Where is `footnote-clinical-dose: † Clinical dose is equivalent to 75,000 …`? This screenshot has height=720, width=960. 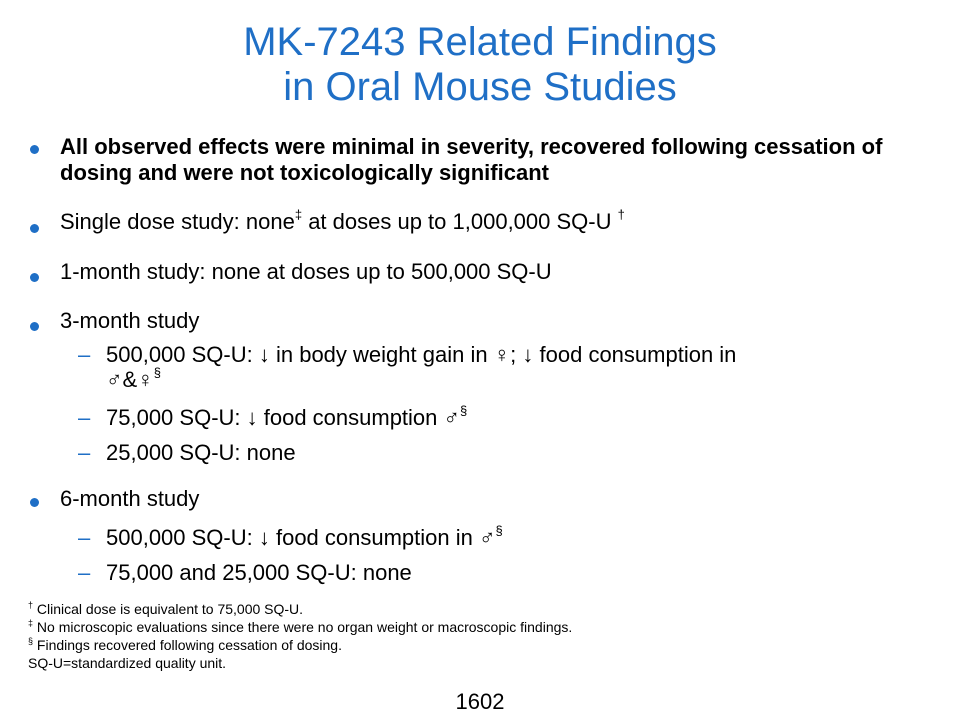 footnote-clinical-dose: † Clinical dose is equivalent to 75,000 … is located at coordinates (166, 608).